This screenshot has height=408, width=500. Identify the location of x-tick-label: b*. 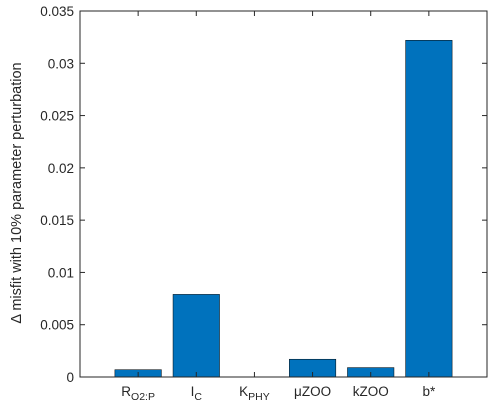
(429, 391).